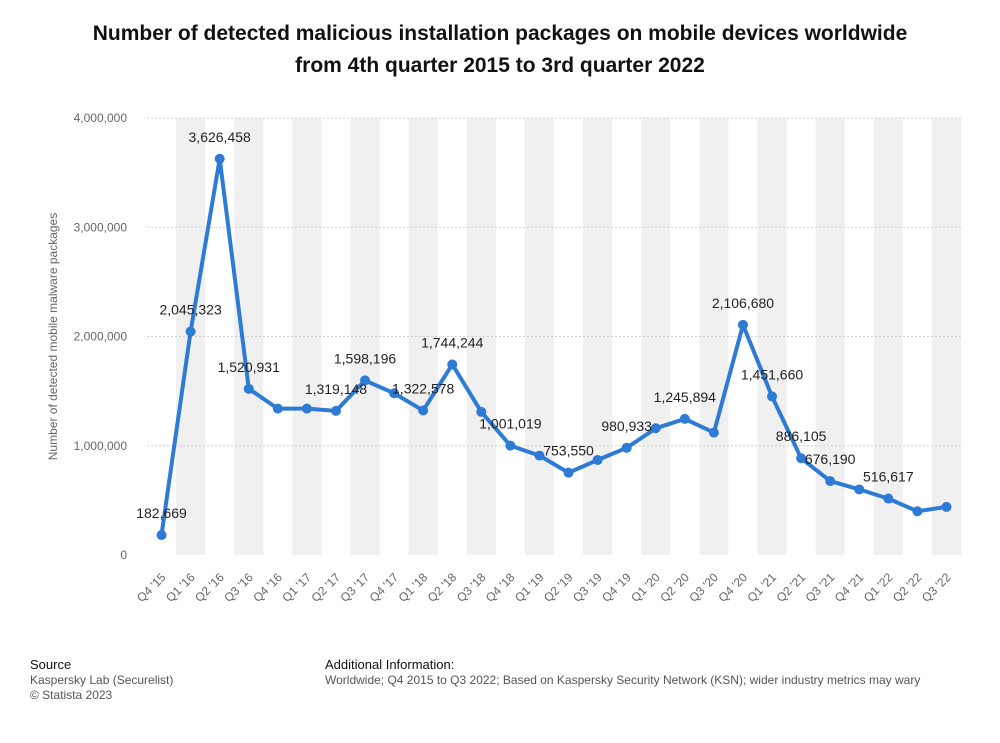  Describe the element at coordinates (674, 587) in the screenshot. I see `x-tick-label: Q2 '20` at that location.